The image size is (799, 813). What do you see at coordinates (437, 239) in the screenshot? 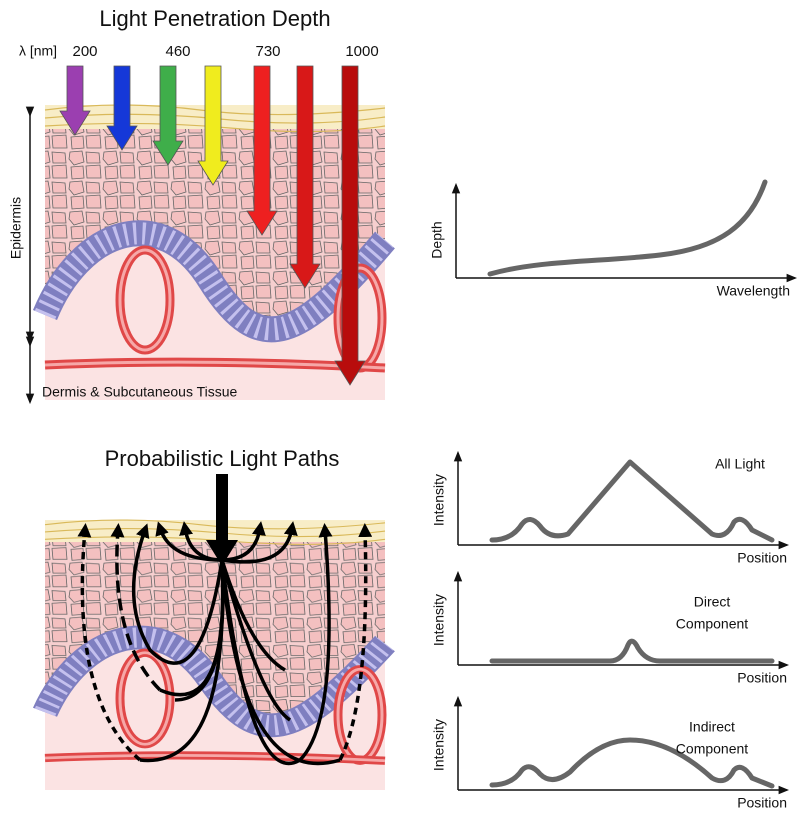
I see `y-axis-label: Depth` at bounding box center [437, 239].